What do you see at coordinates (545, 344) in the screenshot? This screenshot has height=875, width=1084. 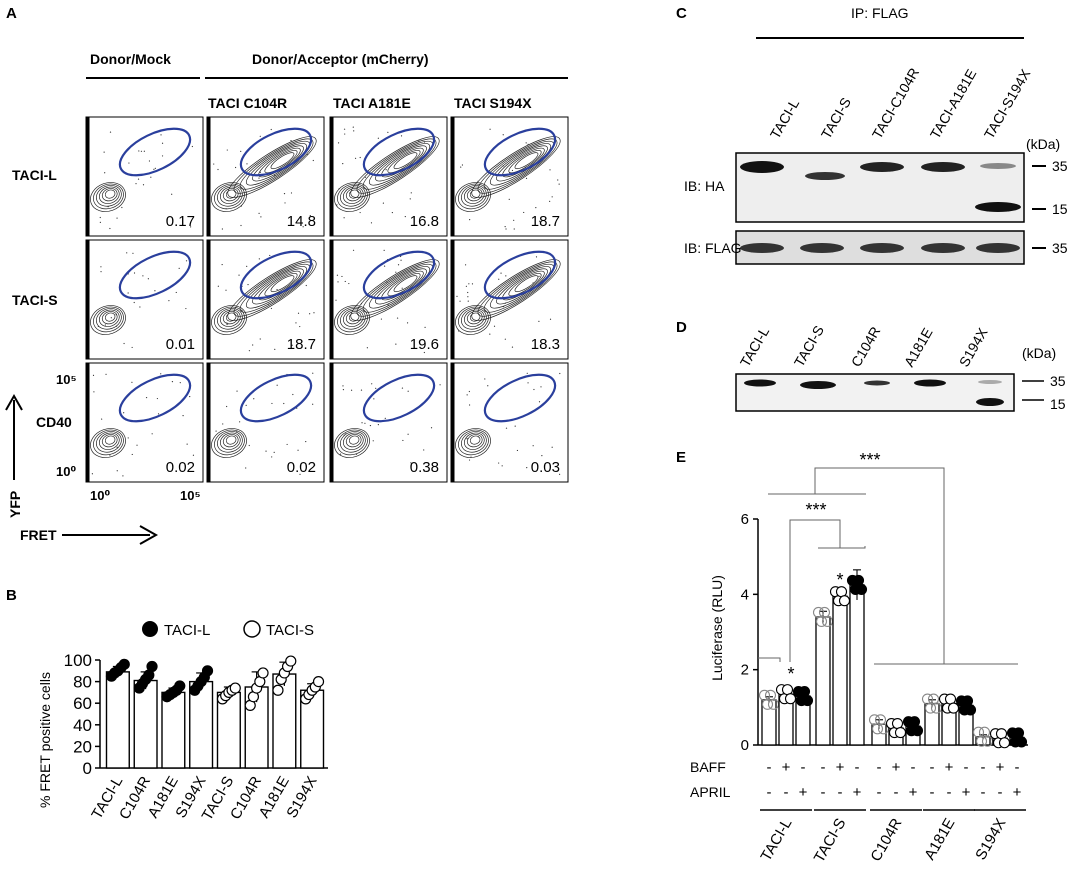 I see `fret-value: 18.3` at bounding box center [545, 344].